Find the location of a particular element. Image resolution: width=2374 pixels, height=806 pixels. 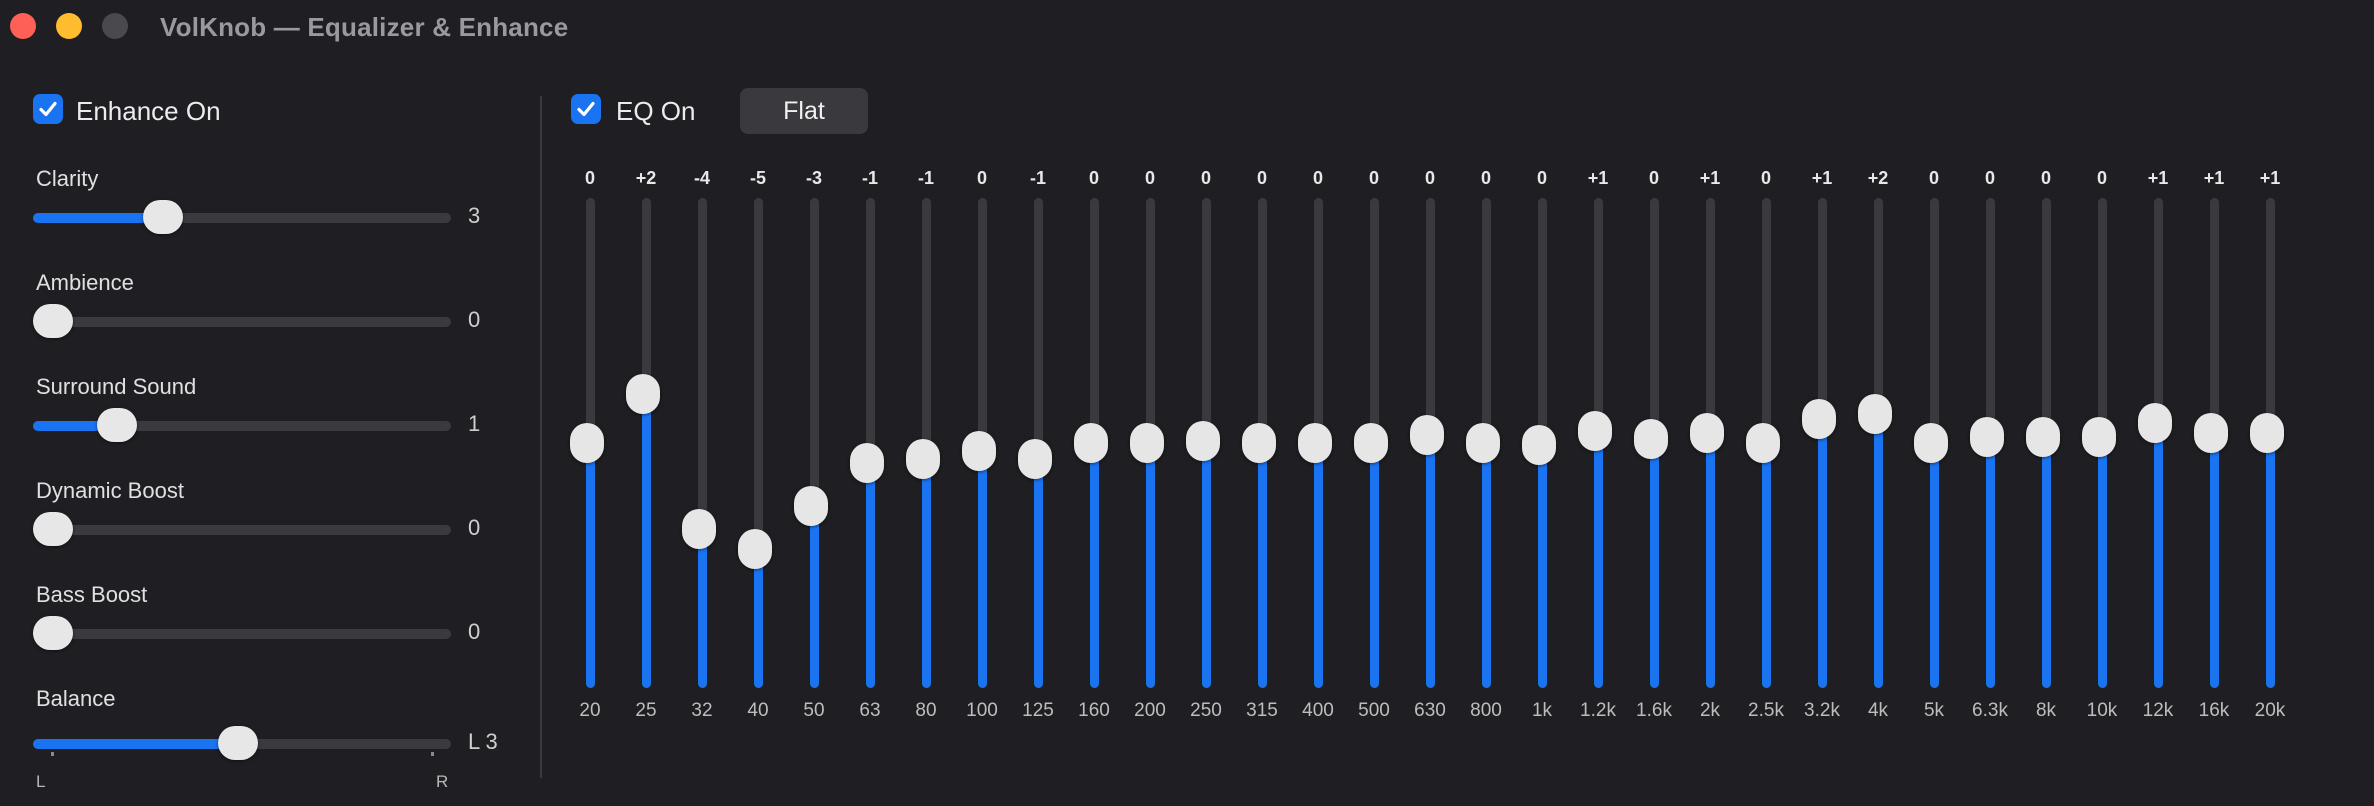

dynamic-boost-slider is located at coordinates (242, 529).